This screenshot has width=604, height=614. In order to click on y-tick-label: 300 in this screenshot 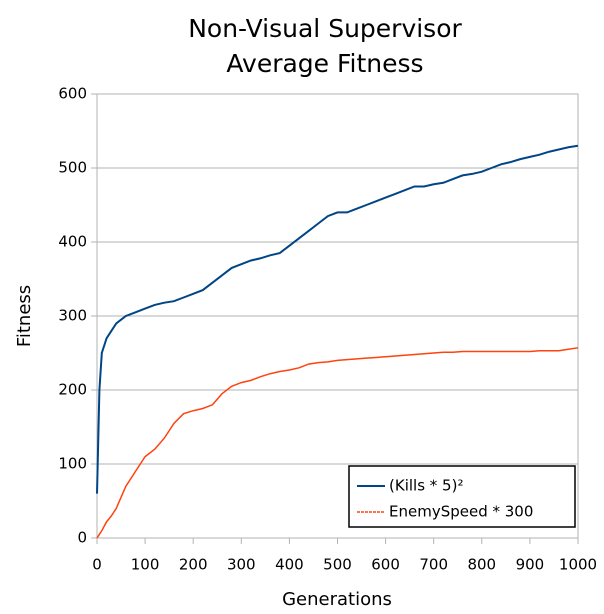, I will do `click(72, 316)`.